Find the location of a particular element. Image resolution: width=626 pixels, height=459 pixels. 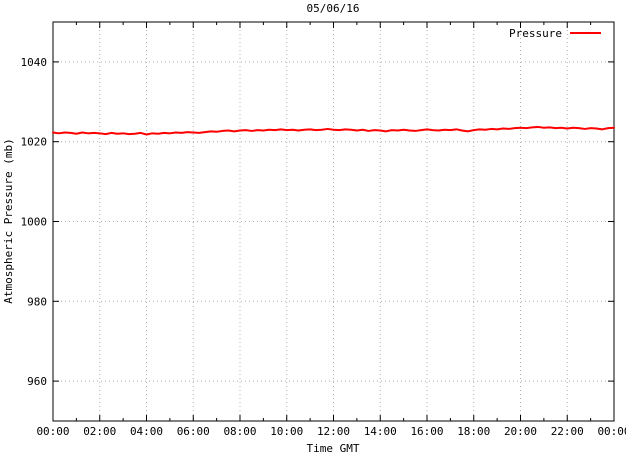

y-tick-label: 1020 is located at coordinates (34, 142).